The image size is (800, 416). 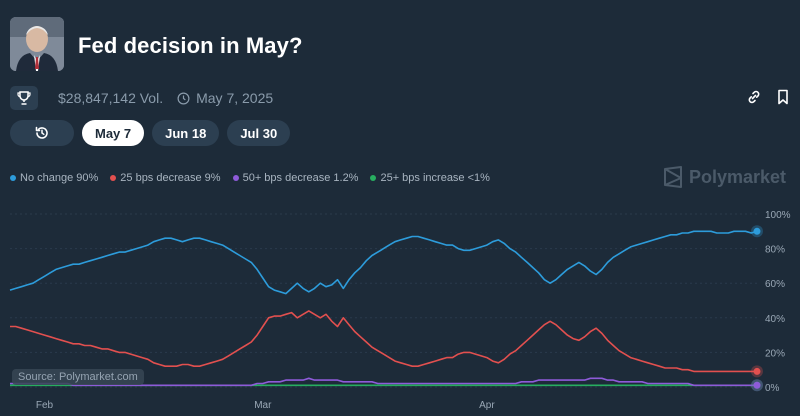 I want to click on tab-jun-18: Jun 18, so click(x=186, y=133).